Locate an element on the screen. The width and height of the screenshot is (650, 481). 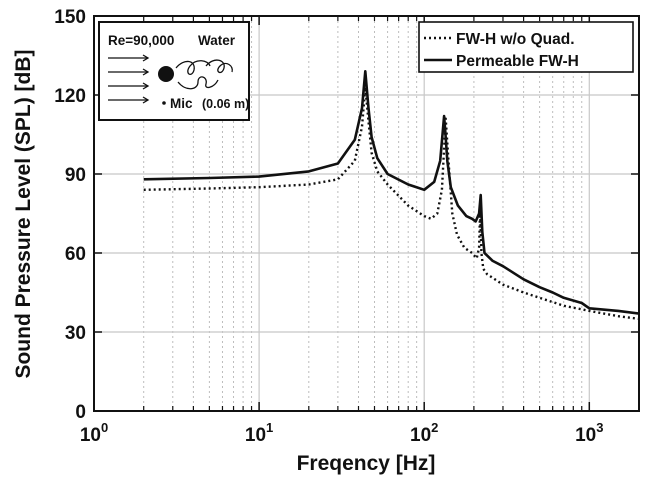
vortex-middle-icon is located at coordinates (198, 83).